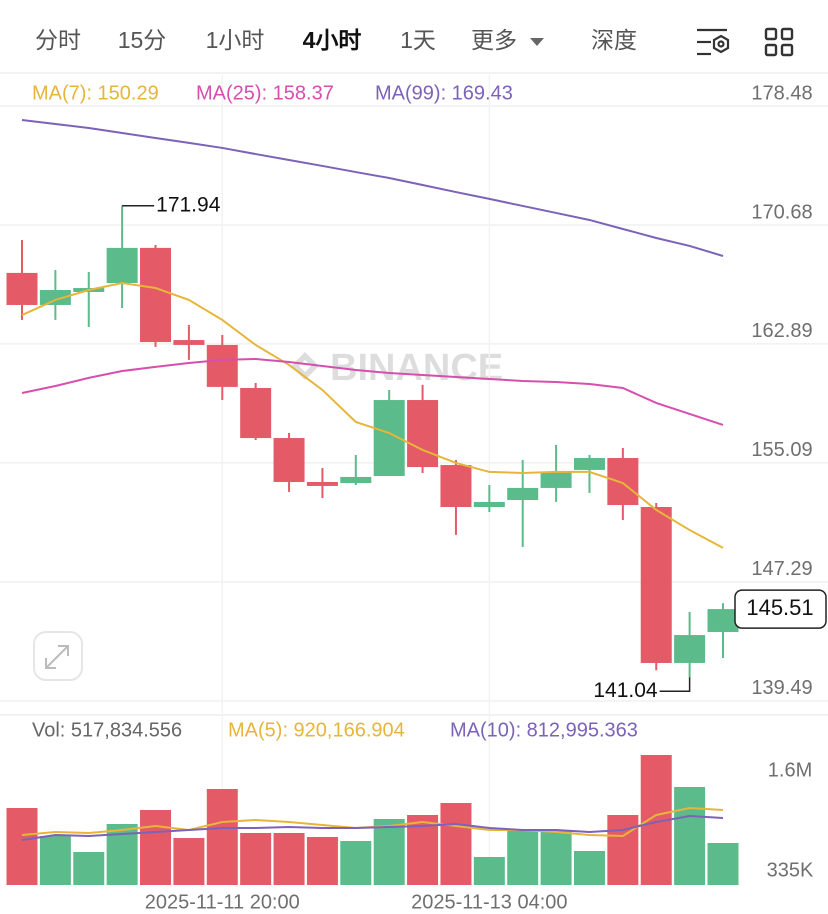 The height and width of the screenshot is (914, 828). I want to click on y-tick-label: 162.89, so click(781, 331).